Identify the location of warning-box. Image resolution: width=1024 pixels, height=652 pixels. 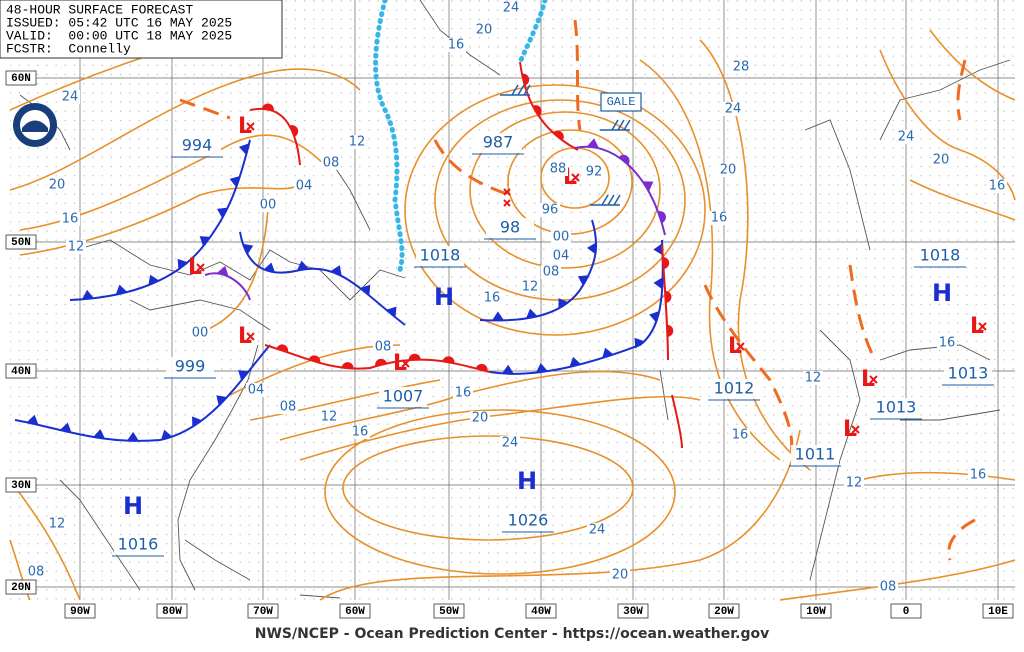
(621, 102).